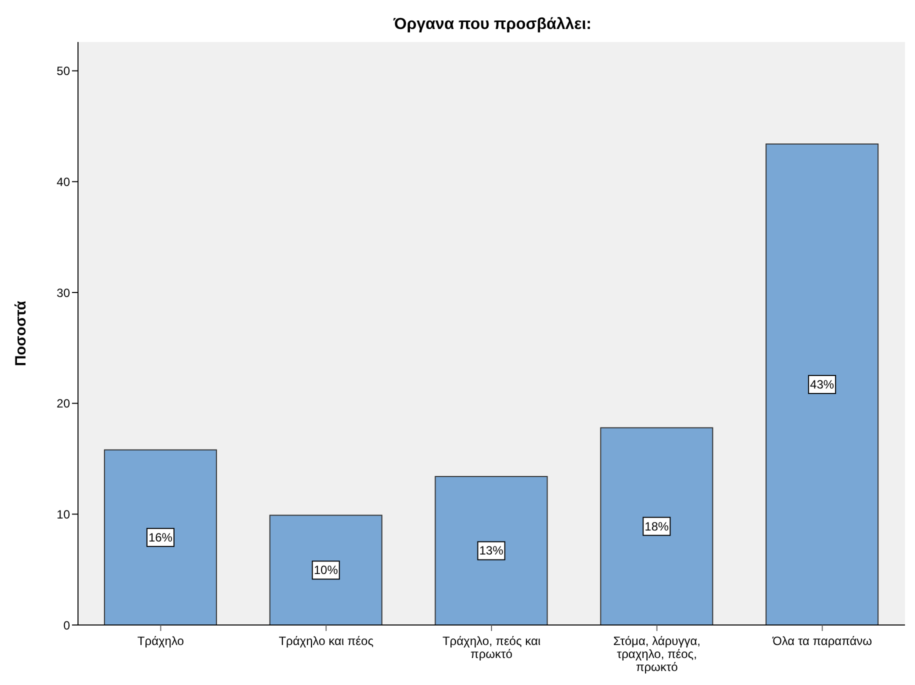 The height and width of the screenshot is (685, 915). What do you see at coordinates (63, 71) in the screenshot?
I see `y-tick-label: 50` at bounding box center [63, 71].